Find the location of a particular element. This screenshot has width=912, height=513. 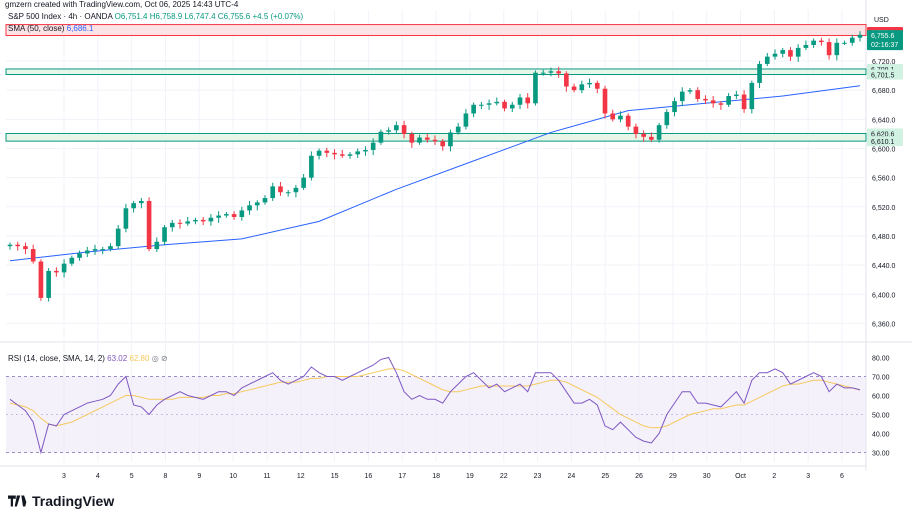

rsi-sma-value: 62.80 is located at coordinates (139, 358).